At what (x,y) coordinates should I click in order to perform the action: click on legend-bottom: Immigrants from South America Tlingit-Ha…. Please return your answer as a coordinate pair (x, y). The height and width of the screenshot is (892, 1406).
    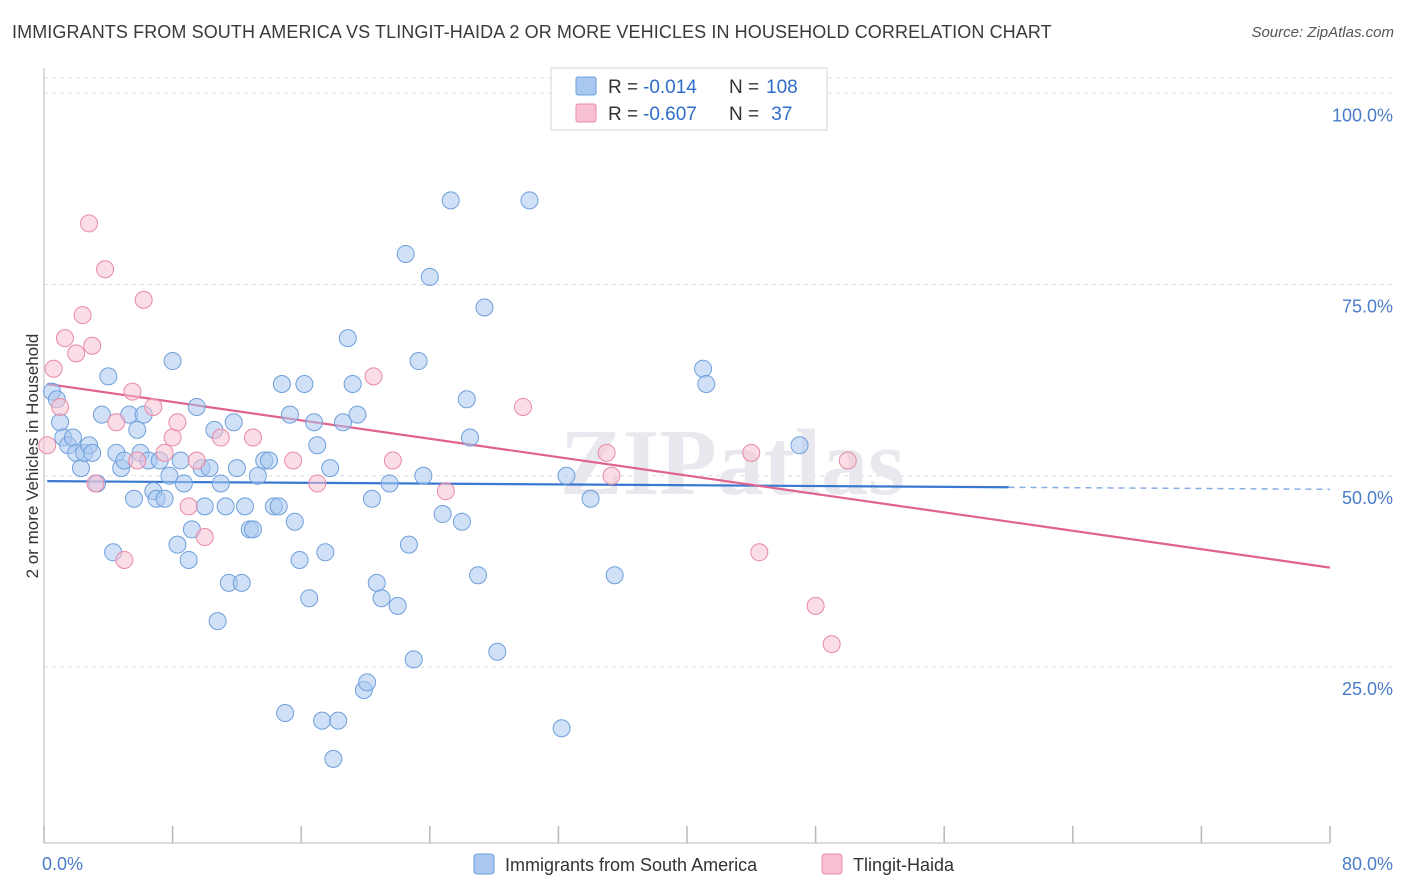
    Looking at the image, I should click on (714, 864).